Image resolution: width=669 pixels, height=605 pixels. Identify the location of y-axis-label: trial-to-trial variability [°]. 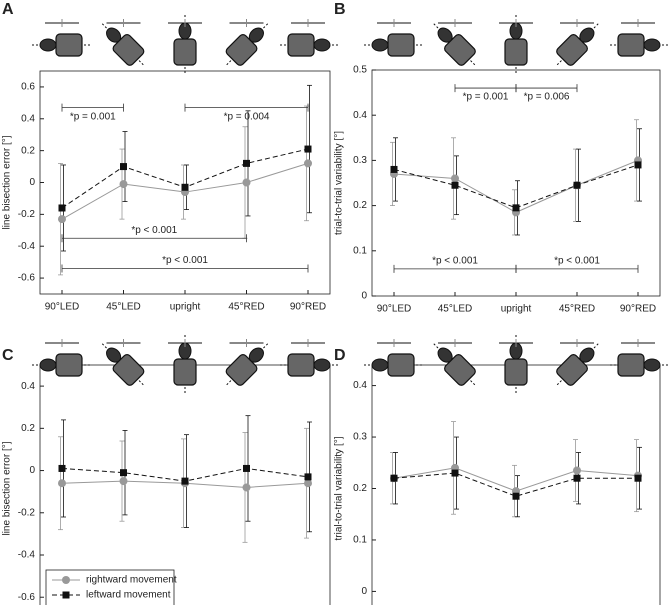
(339, 488).